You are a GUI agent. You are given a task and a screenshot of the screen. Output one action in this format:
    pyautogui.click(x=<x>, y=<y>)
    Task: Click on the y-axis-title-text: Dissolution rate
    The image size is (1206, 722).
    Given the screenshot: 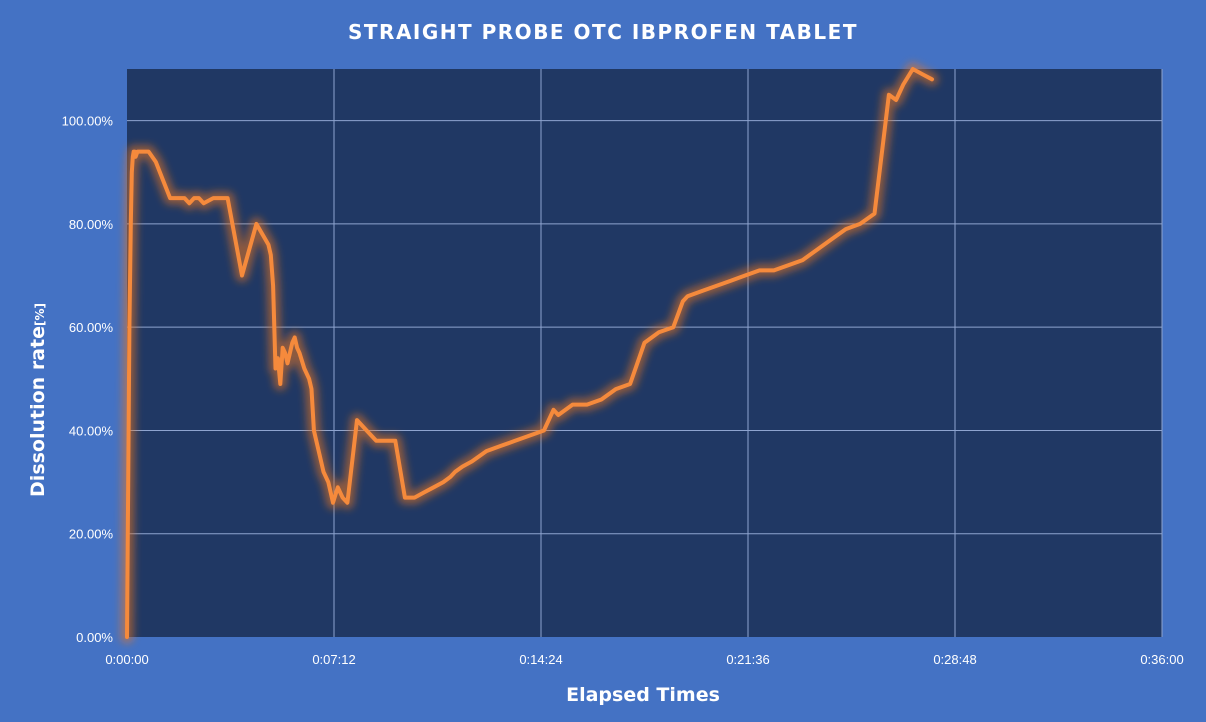 What is the action you would take?
    pyautogui.click(x=38, y=411)
    